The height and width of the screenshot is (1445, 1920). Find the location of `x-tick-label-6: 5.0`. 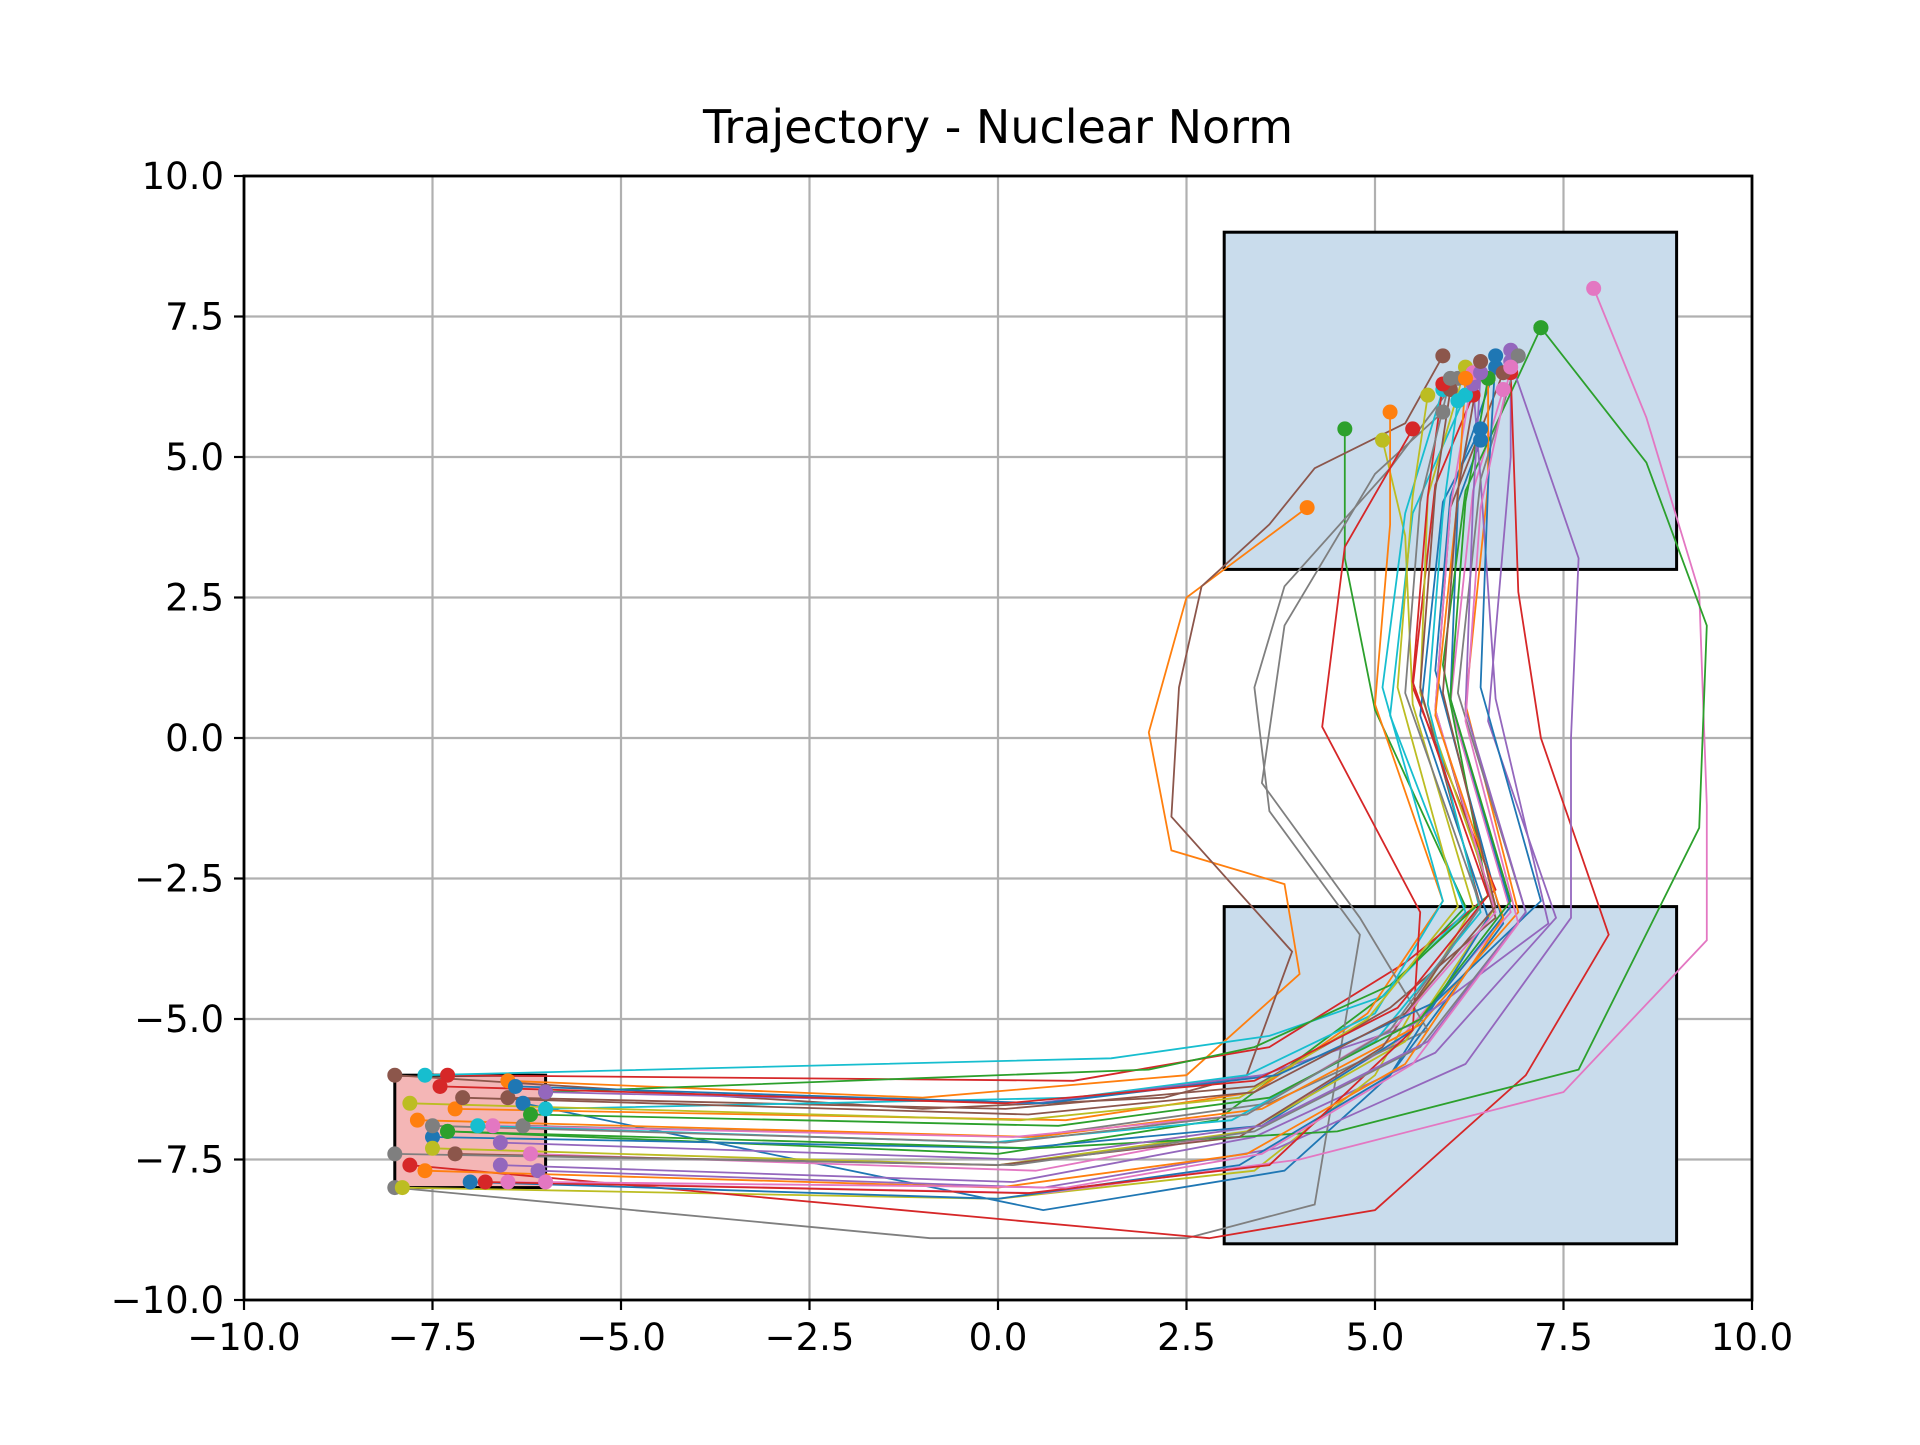

x-tick-label-6: 5.0 is located at coordinates (1375, 1337).